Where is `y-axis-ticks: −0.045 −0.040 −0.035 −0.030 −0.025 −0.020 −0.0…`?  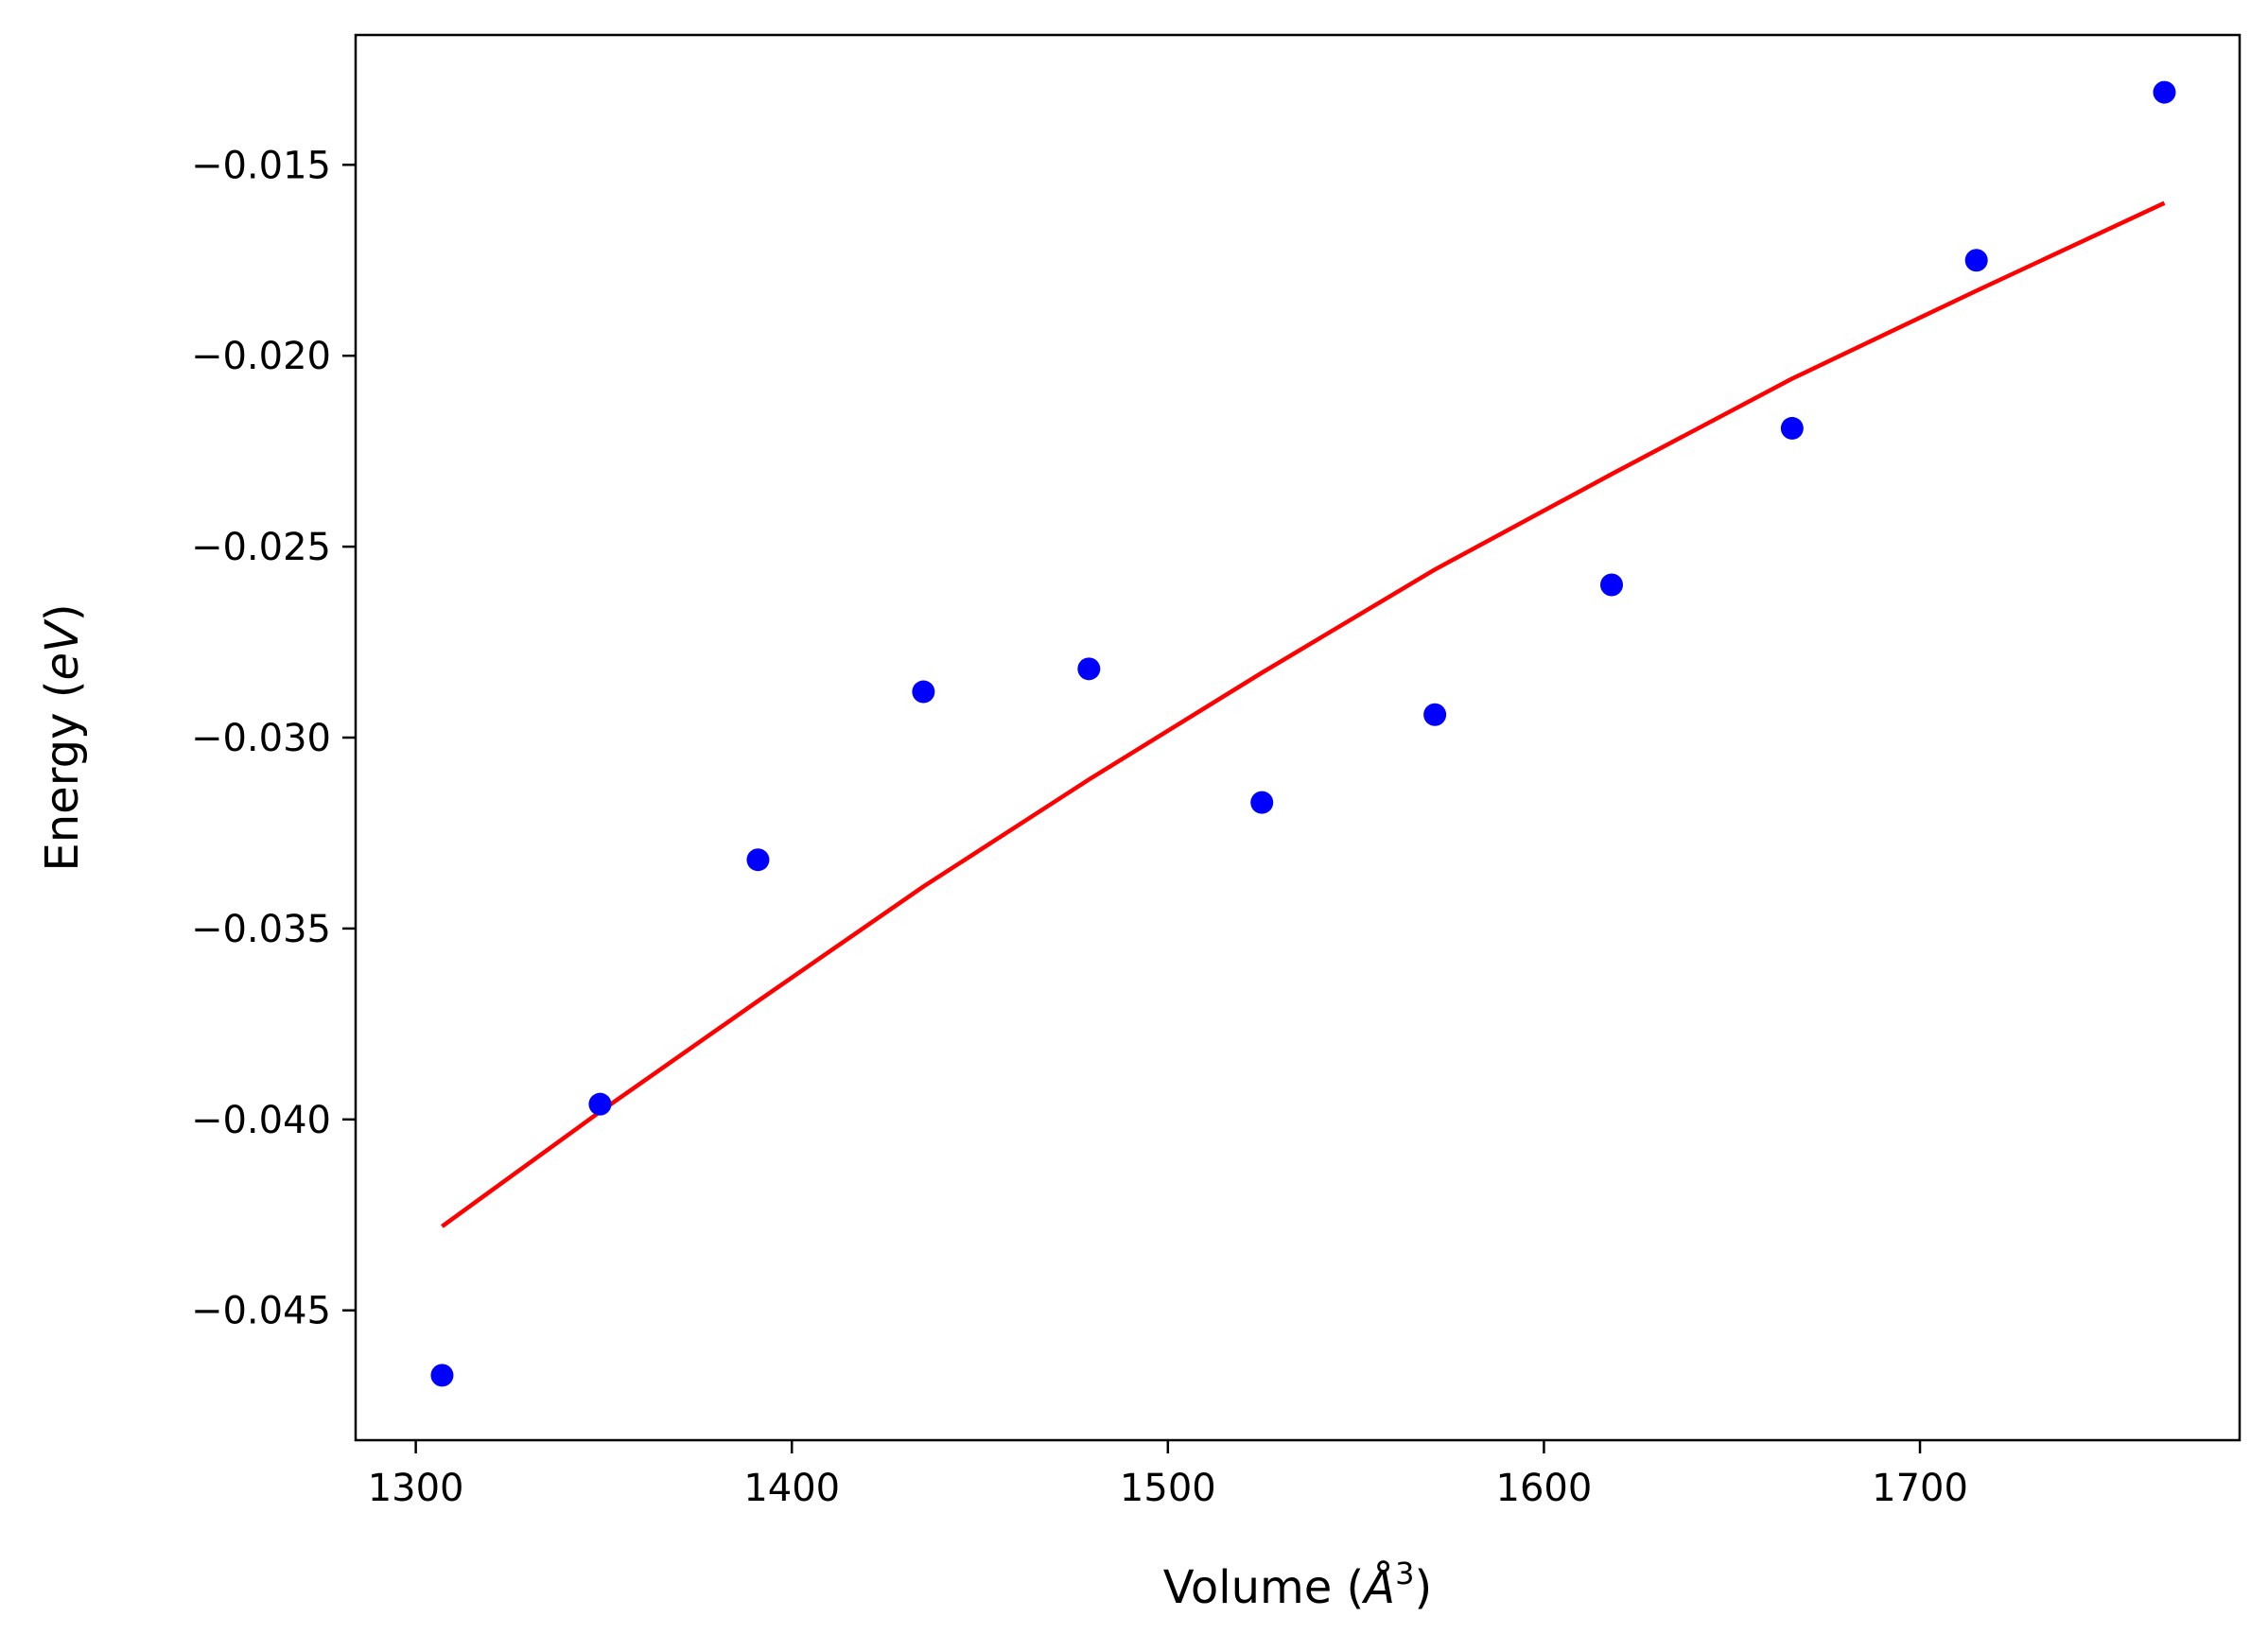
y-axis-ticks: −0.045 −0.040 −0.035 −0.030 −0.025 −0.020 −0.0… is located at coordinates (273, 738).